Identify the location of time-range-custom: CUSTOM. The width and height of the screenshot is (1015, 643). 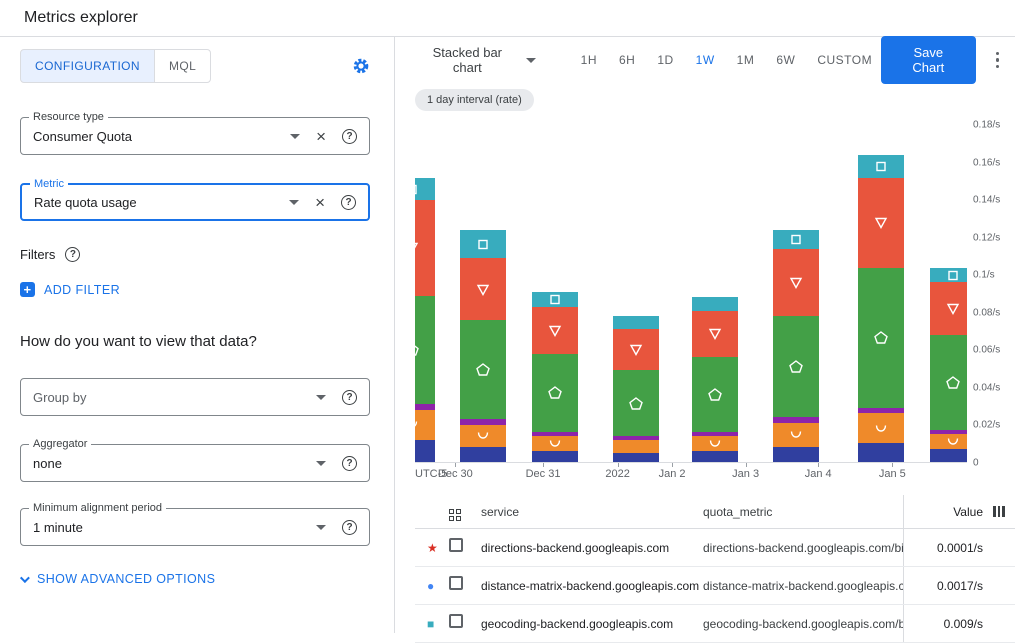
(844, 60).